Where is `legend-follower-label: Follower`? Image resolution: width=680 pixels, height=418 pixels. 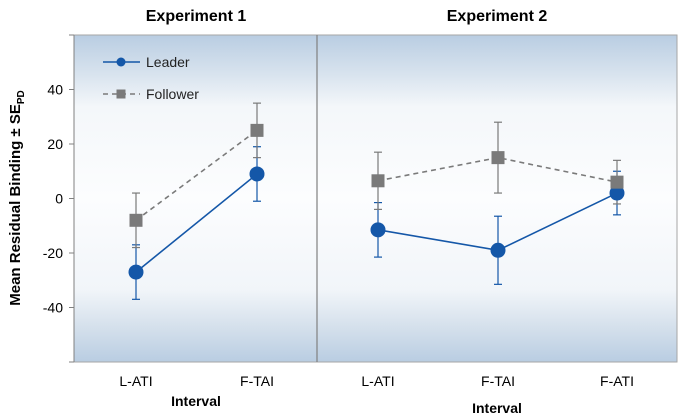 legend-follower-label: Follower is located at coordinates (172, 94).